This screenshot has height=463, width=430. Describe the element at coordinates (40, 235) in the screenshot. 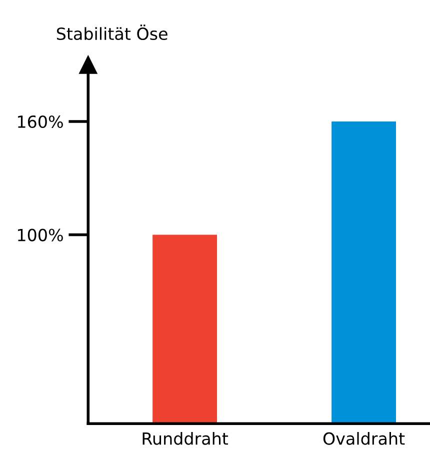

I see `y-tick-label: 100%` at that location.